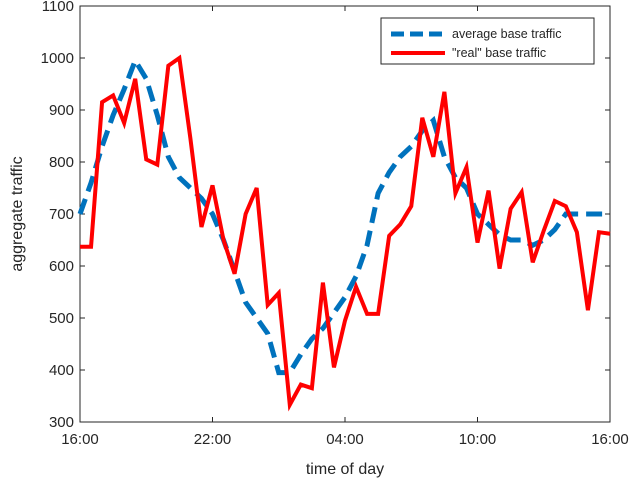  I want to click on legend-box, so click(487, 41).